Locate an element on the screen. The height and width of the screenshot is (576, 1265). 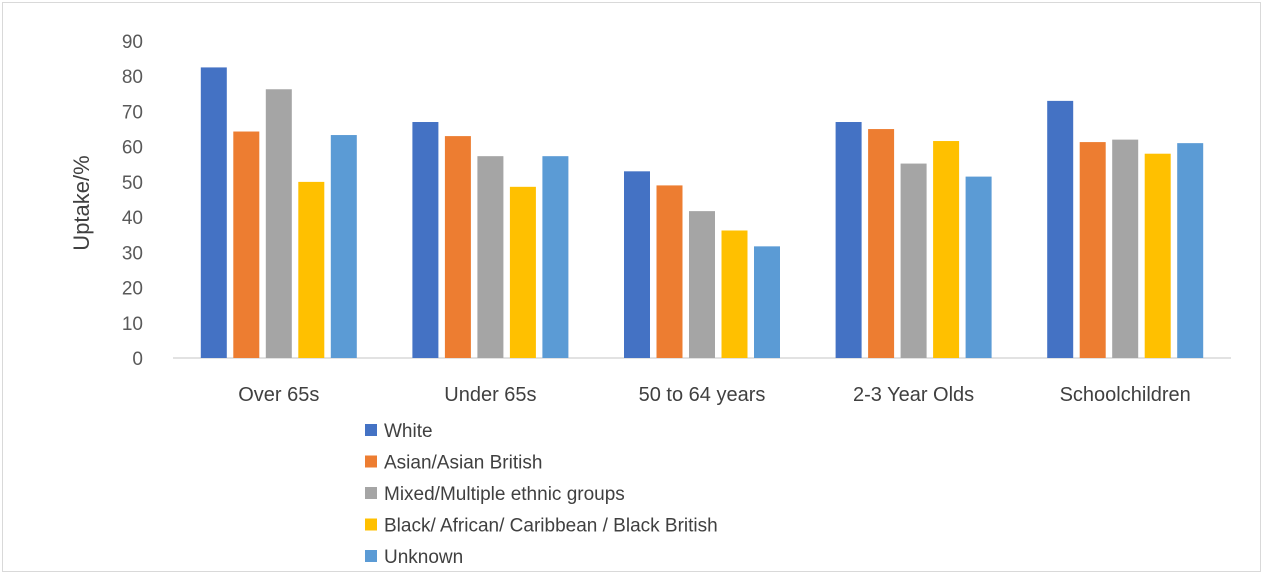
y-axis-ticks: 0 10 20 30 40 50 60 70 80 90 is located at coordinates (132, 201).